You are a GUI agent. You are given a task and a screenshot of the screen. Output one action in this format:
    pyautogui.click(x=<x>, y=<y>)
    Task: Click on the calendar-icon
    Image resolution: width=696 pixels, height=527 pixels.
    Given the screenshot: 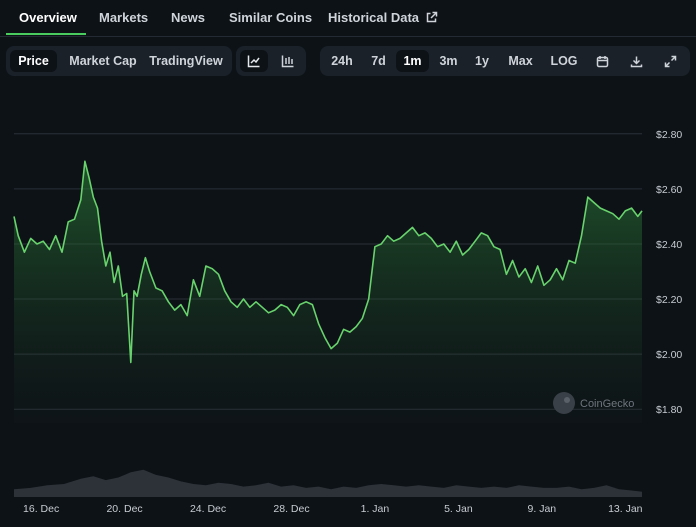 What is the action you would take?
    pyautogui.click(x=602, y=61)
    